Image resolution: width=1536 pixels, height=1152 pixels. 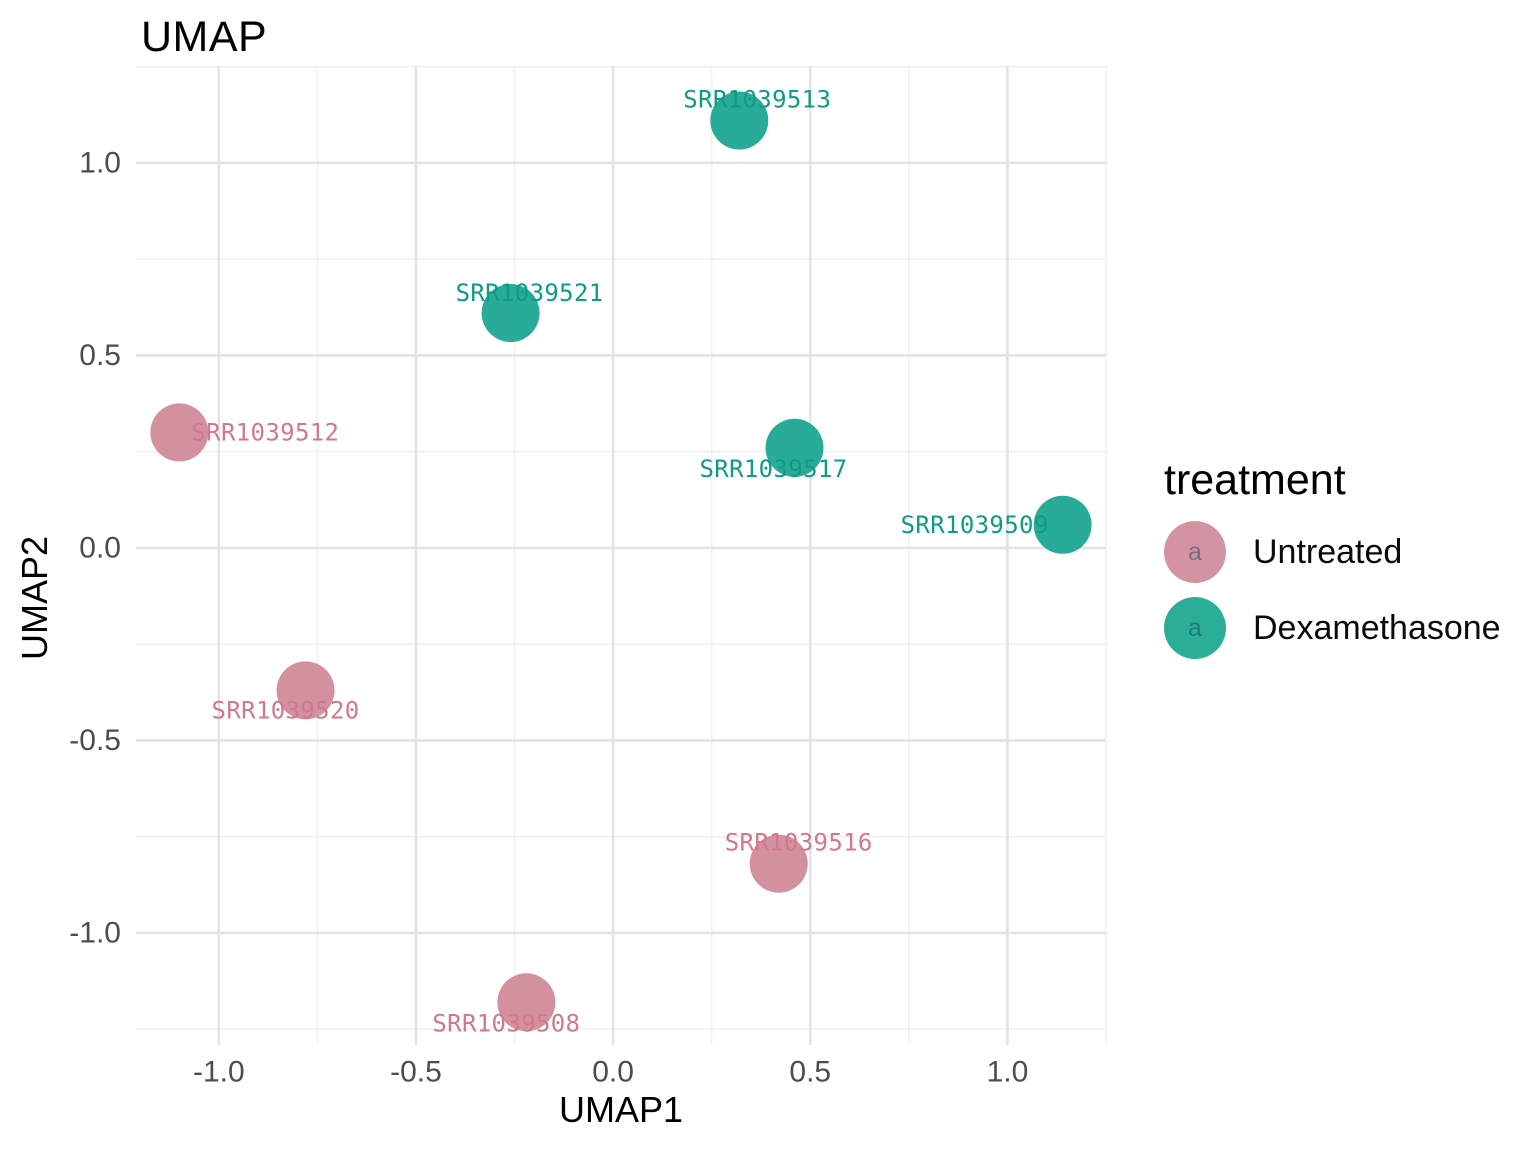 I want to click on point-label-SRR1039509: SRR1039509, so click(x=975, y=525).